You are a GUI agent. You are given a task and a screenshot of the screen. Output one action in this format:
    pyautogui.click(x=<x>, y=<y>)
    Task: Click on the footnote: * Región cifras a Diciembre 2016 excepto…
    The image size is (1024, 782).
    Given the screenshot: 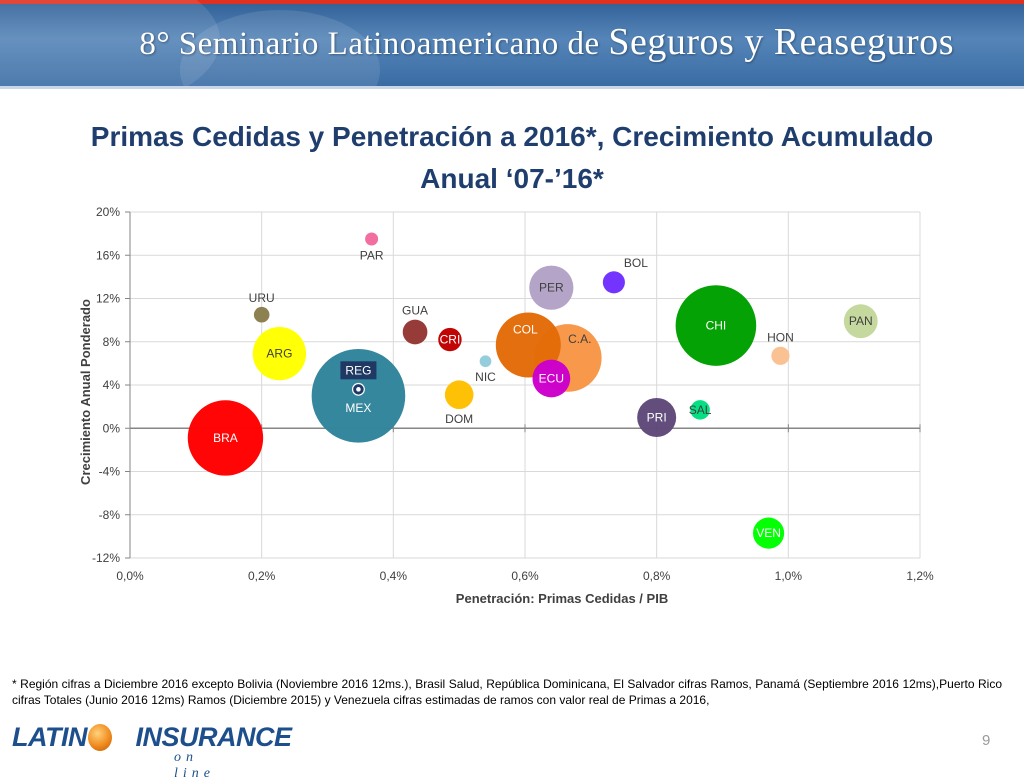 What is the action you would take?
    pyautogui.click(x=507, y=692)
    